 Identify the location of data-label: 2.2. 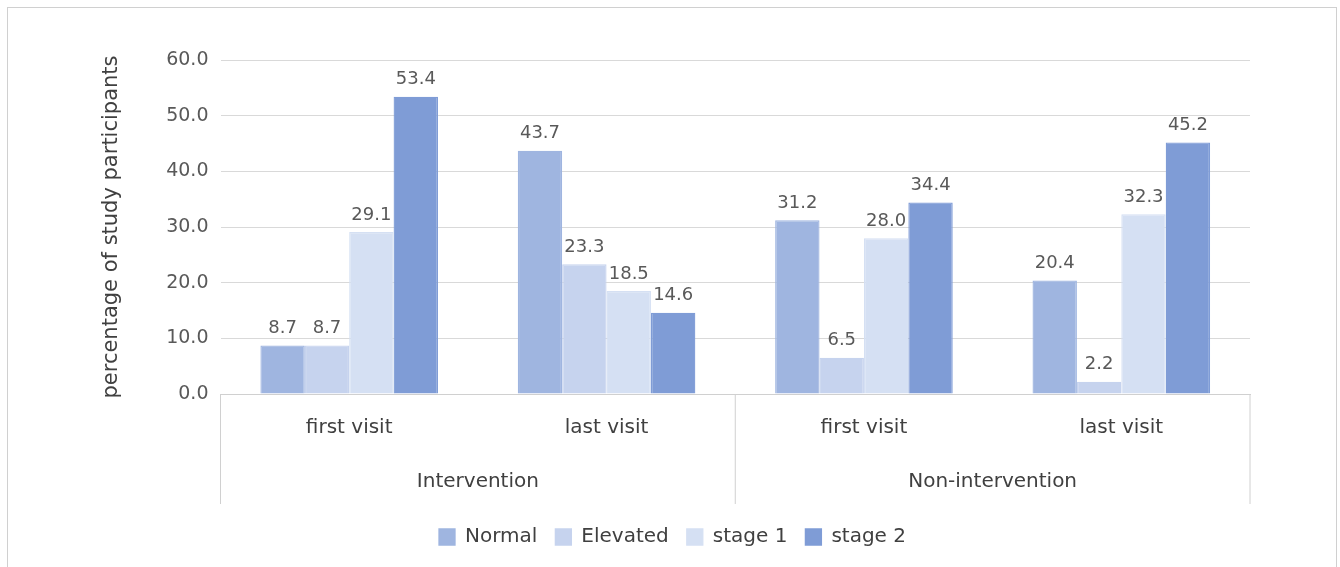
(1099, 363).